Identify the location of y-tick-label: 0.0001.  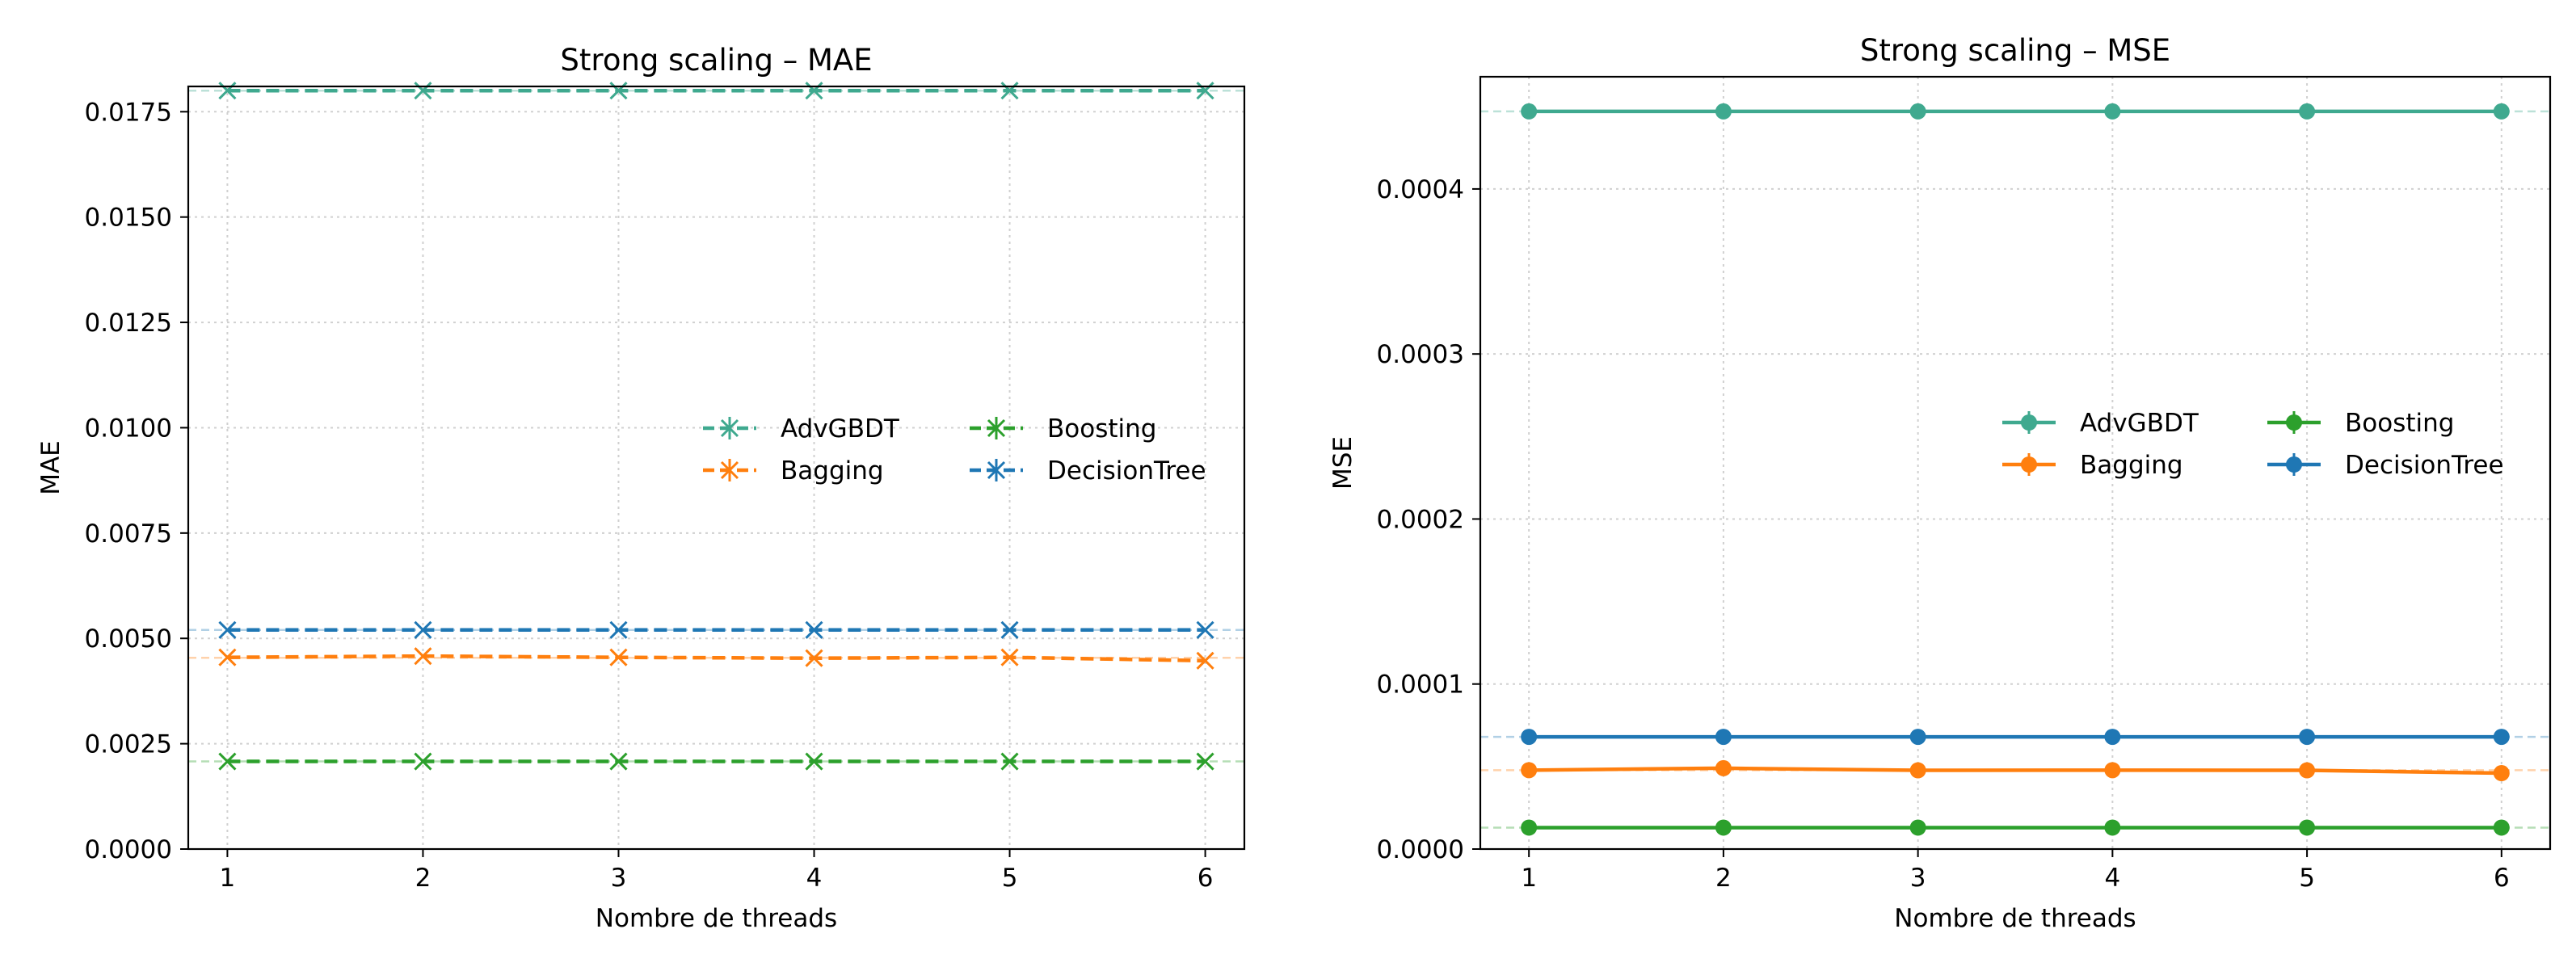
(1420, 686).